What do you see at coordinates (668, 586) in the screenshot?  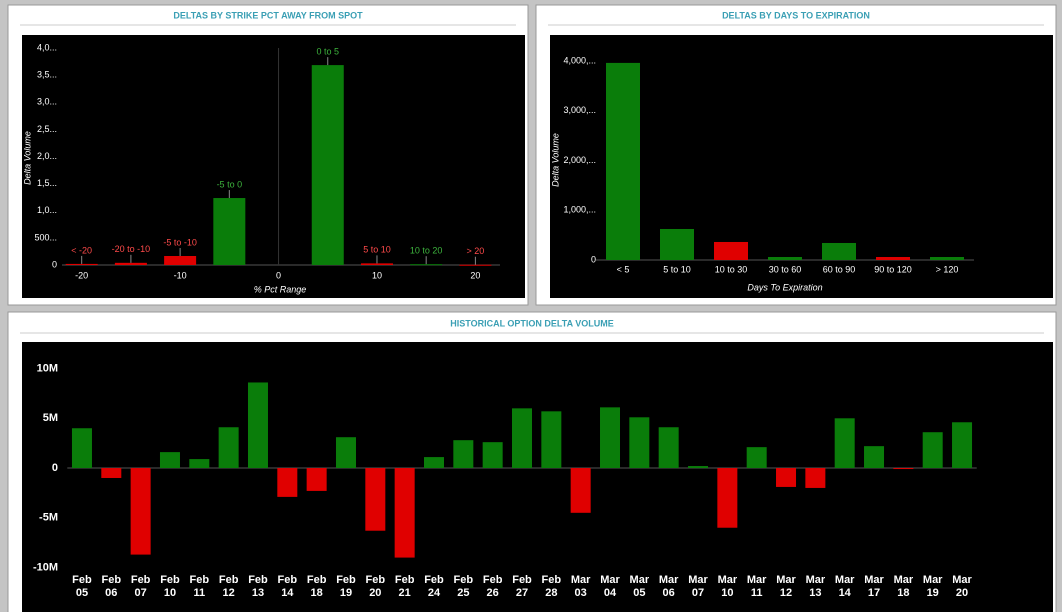 I see `x-tick-label: Mar 06` at bounding box center [668, 586].